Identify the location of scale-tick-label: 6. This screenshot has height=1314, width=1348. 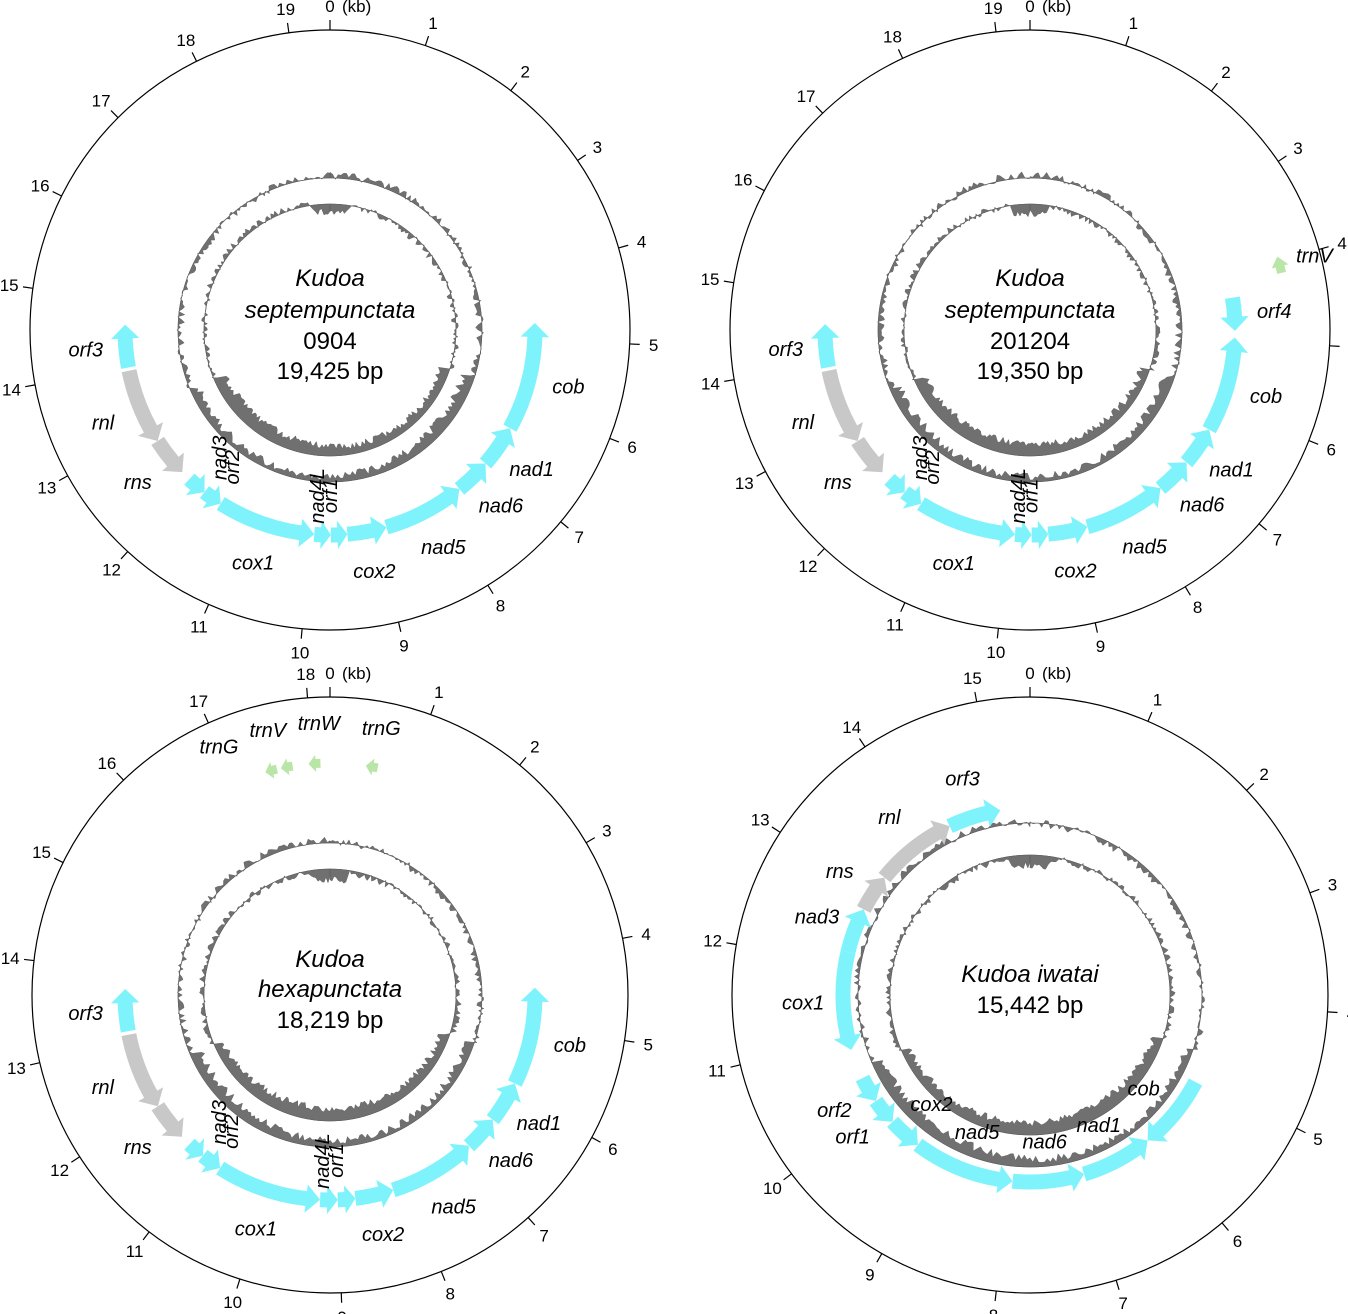
(612, 1149).